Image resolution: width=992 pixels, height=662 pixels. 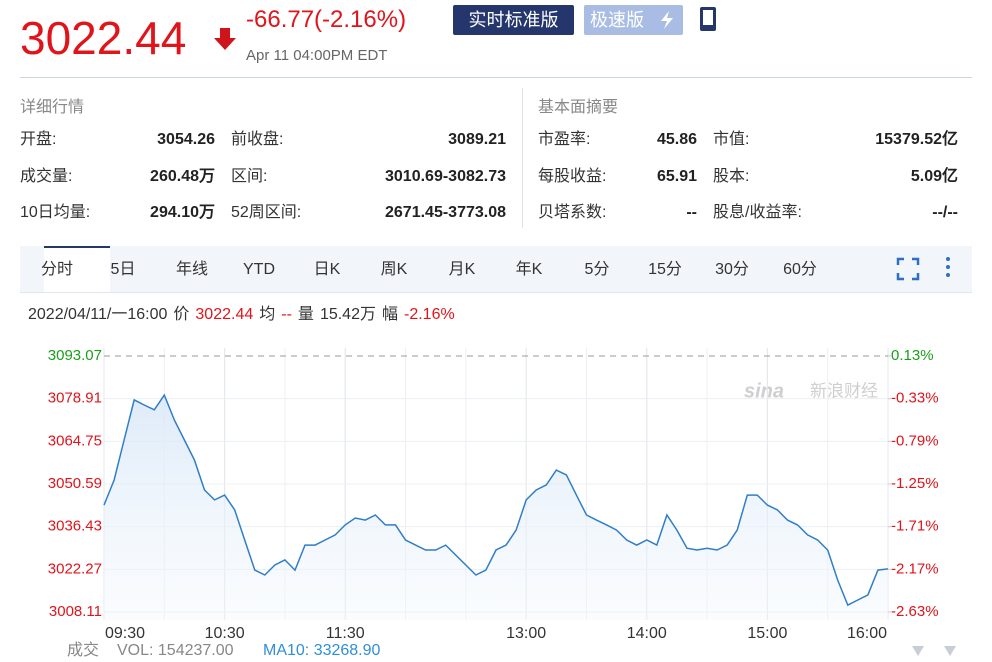 I want to click on info-item: 幅, so click(x=390, y=314).